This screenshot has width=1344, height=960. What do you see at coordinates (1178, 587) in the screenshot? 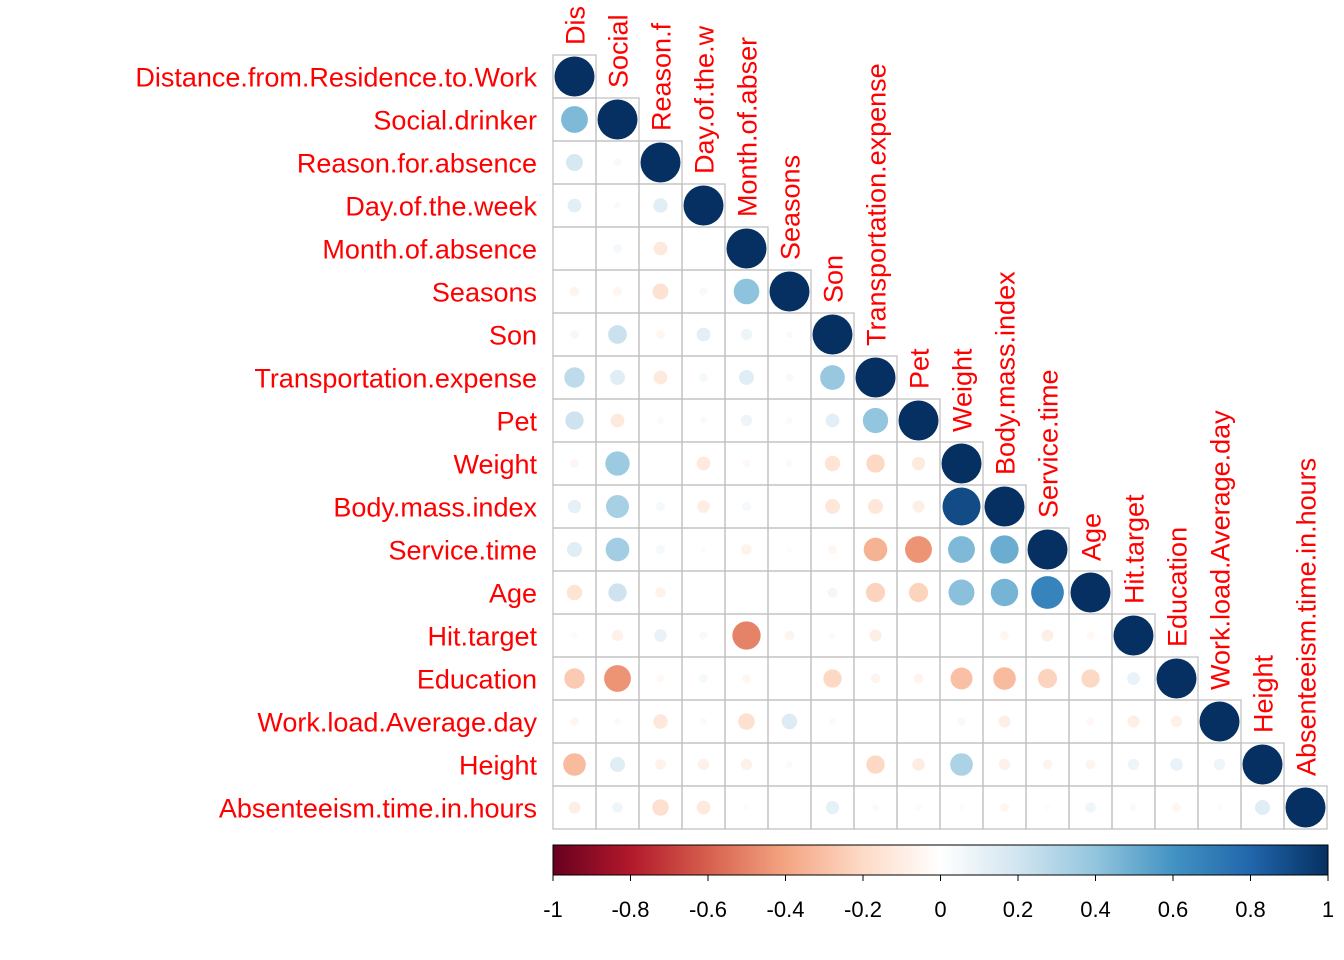
I see `column-label: Education` at bounding box center [1178, 587].